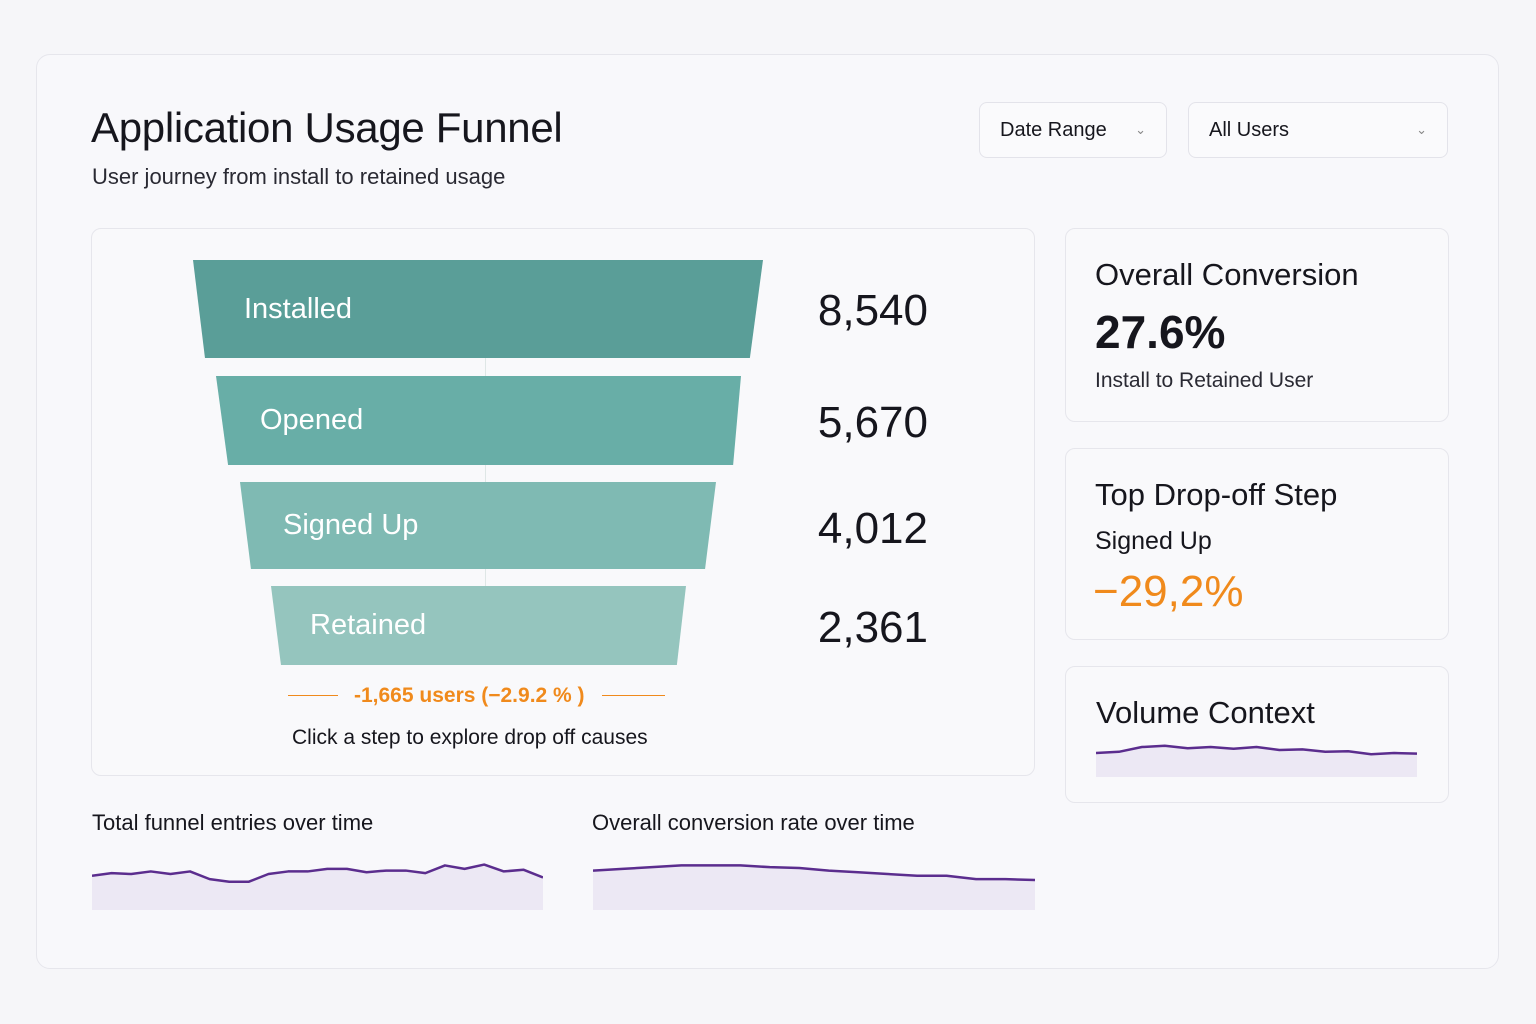 The width and height of the screenshot is (1536, 1024). Describe the element at coordinates (753, 822) in the screenshot. I see `conversion-chart-title: Overall conversion rate over time` at that location.